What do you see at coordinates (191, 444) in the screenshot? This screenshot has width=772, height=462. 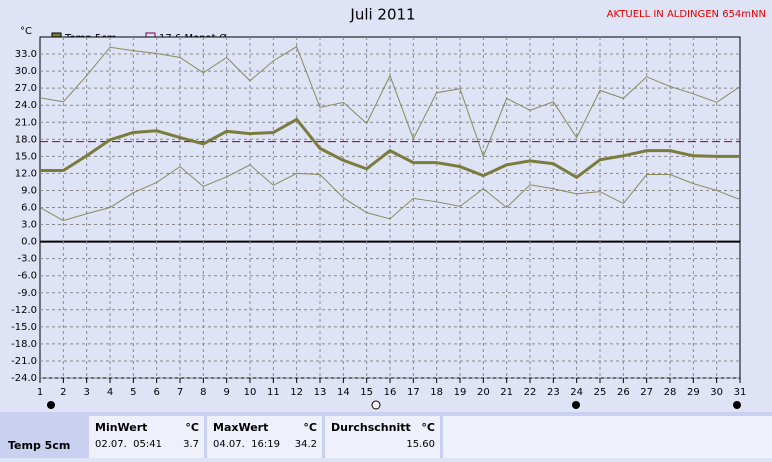 I see `stats-value: 3.7` at bounding box center [191, 444].